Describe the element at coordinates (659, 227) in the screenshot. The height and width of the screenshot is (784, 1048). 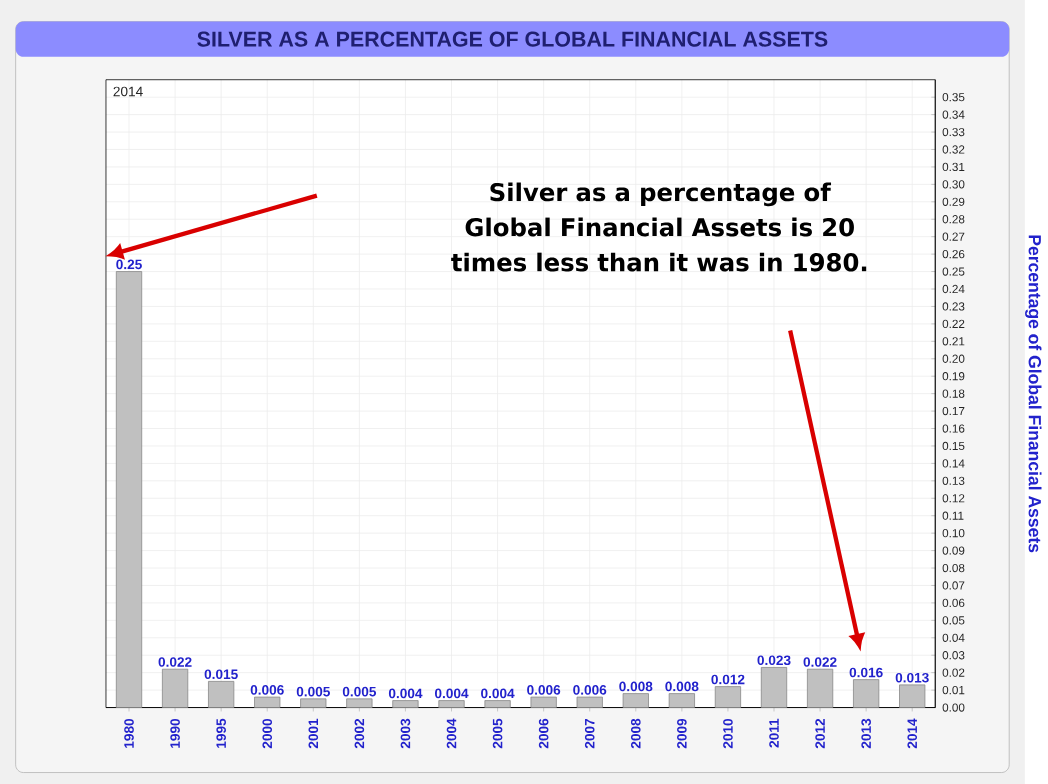
I see `annotation: Silver as a percentage of Global Financial Assets is 20 times less than it was in 1980.` at that location.